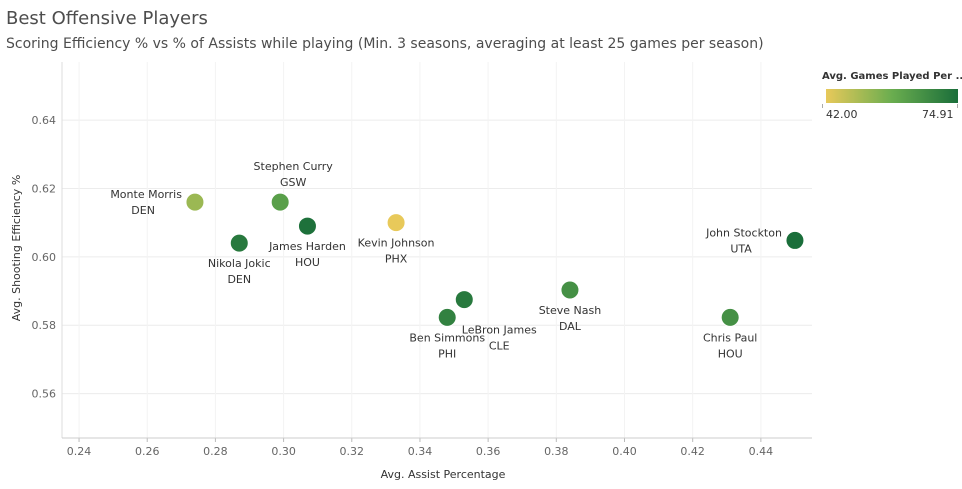 The width and height of the screenshot is (962, 489). What do you see at coordinates (420, 451) in the screenshot?
I see `x-tick-label: 0.34` at bounding box center [420, 451].